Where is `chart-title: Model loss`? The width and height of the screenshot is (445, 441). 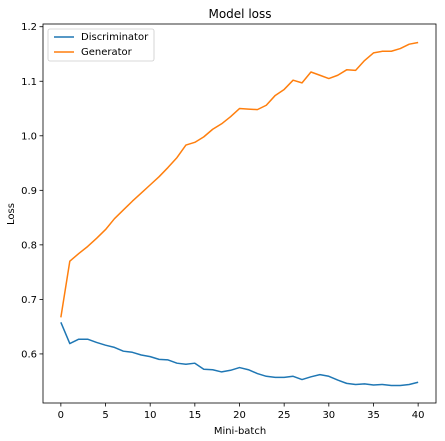 chart-title: Model loss is located at coordinates (239, 14).